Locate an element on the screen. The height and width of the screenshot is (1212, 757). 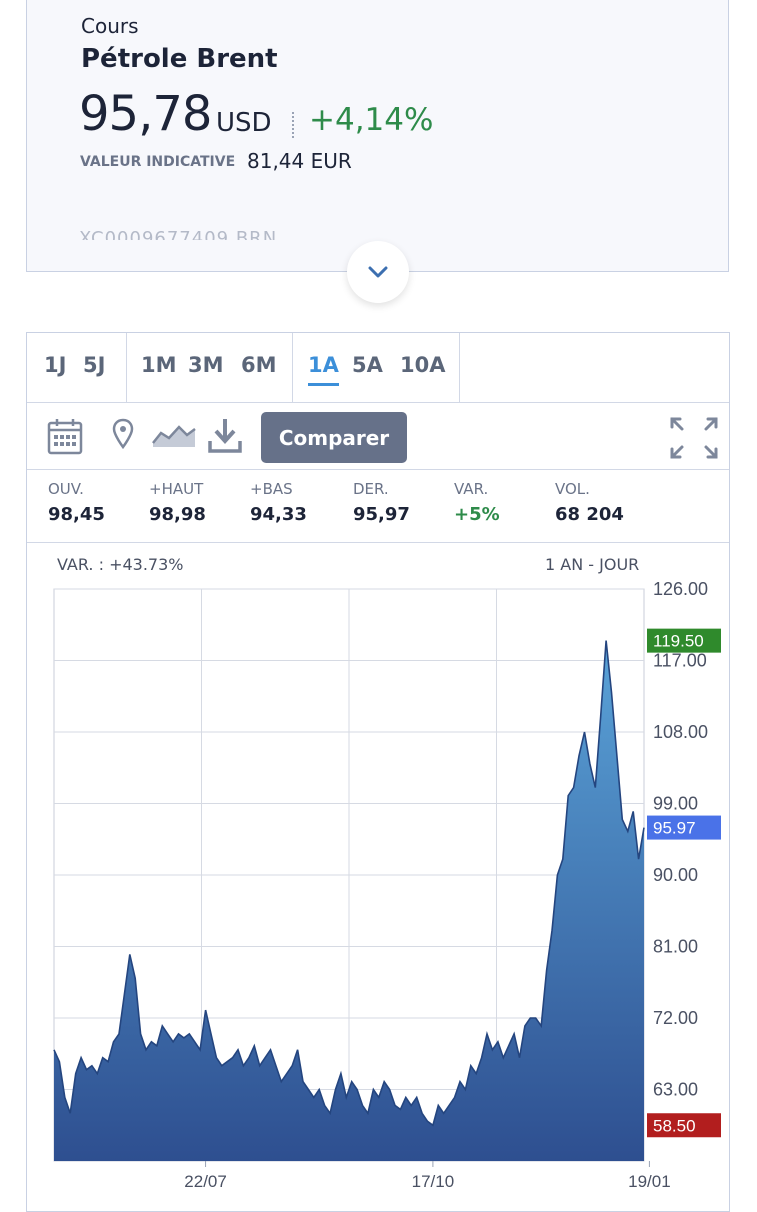
period-3m: 3M is located at coordinates (206, 365).